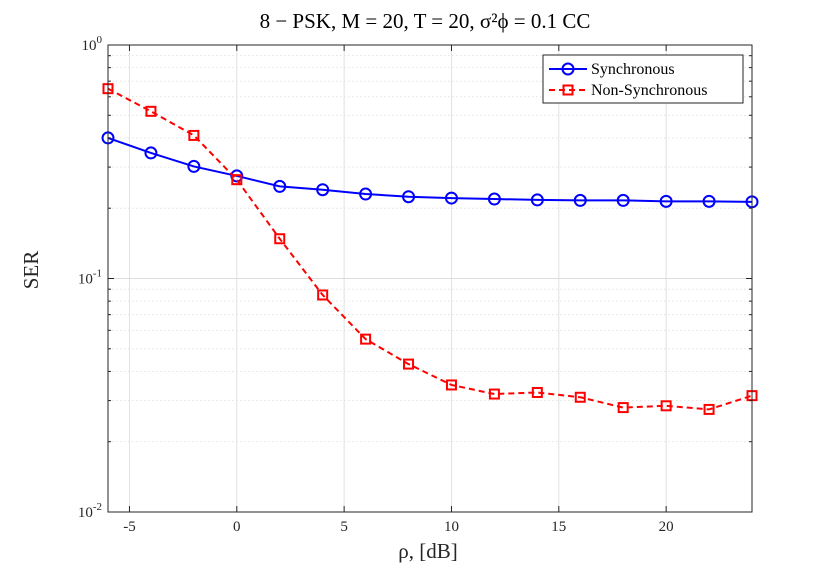  Describe the element at coordinates (666, 527) in the screenshot. I see `x-tick-label: 20` at that location.